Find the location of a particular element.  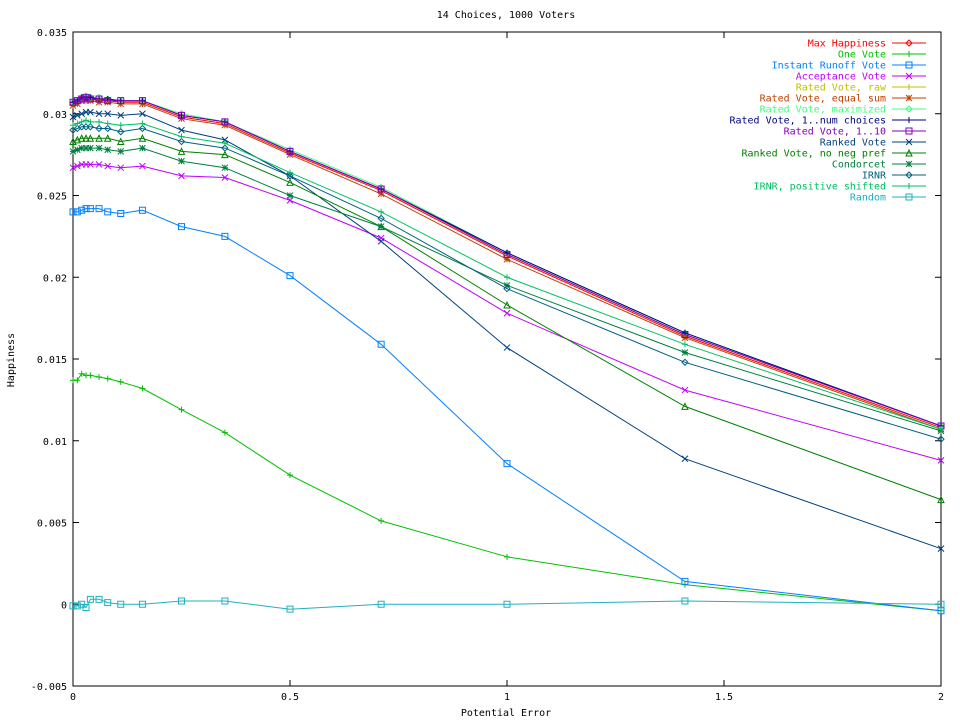

y-tick-label: 0.03 is located at coordinates (55, 115).